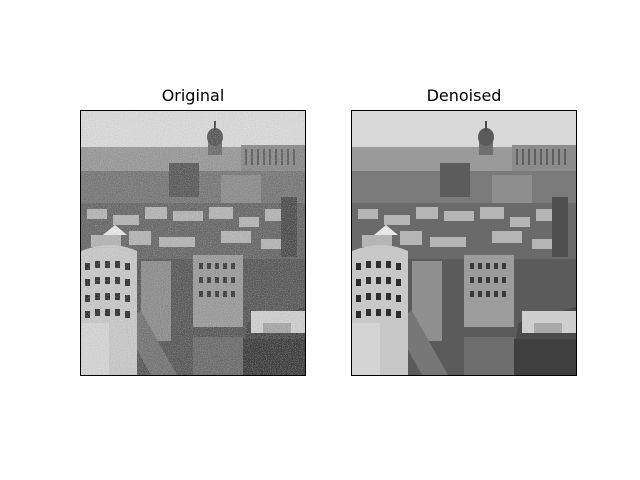 The image size is (640, 480). I want to click on original-title: Original, so click(193, 95).